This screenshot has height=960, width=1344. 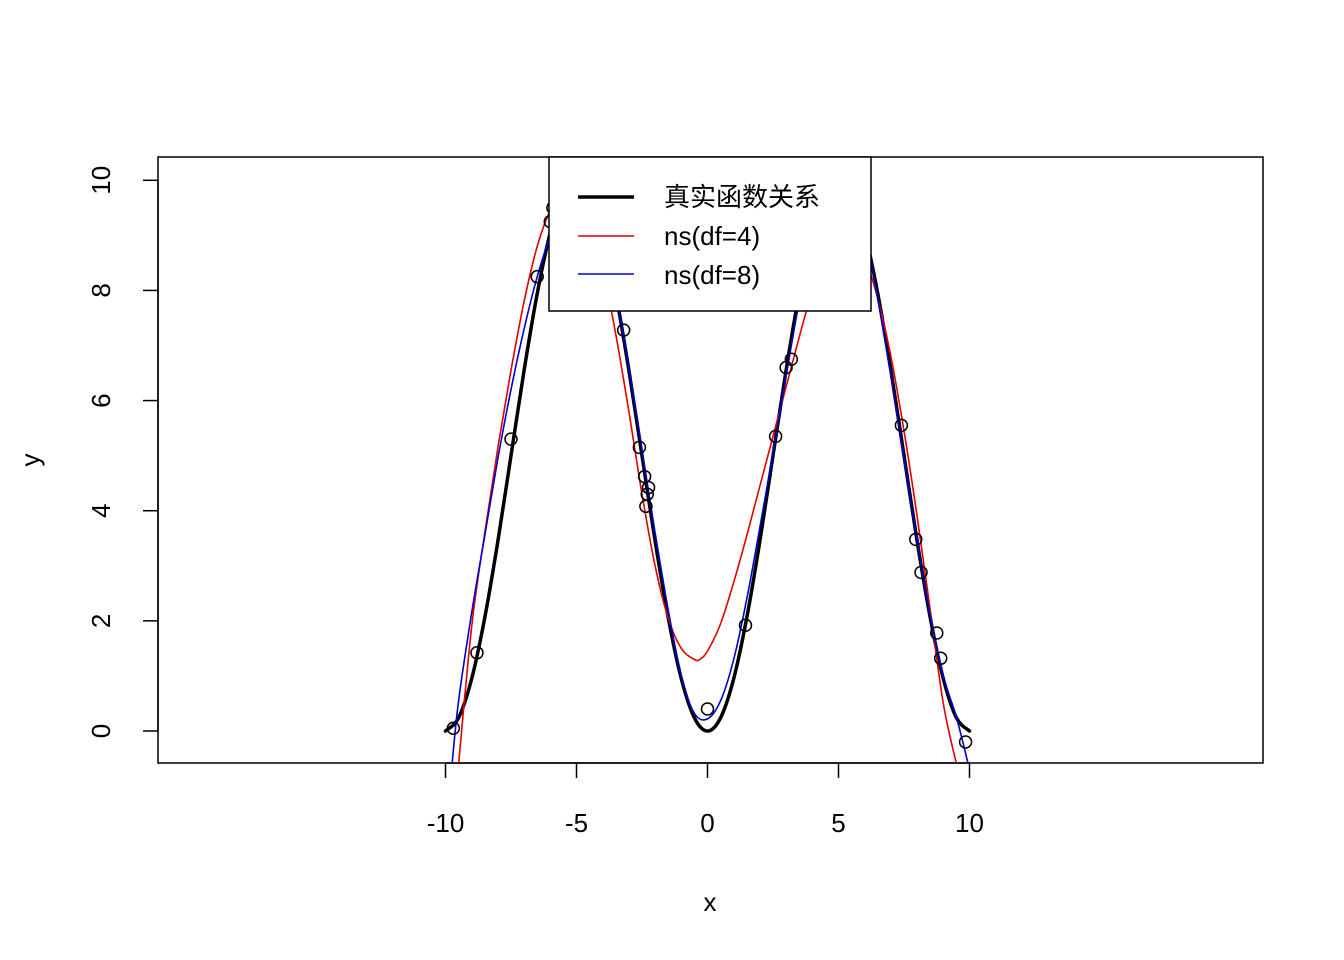 What do you see at coordinates (101, 400) in the screenshot?
I see `y-tick-label: 6` at bounding box center [101, 400].